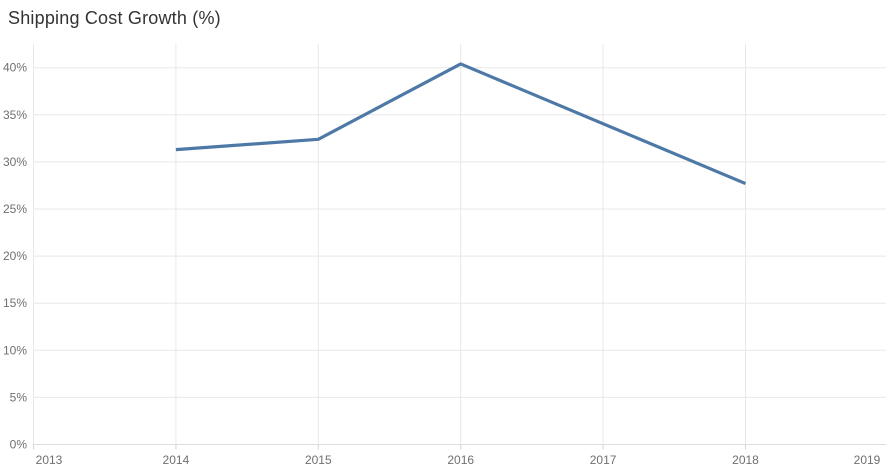  What do you see at coordinates (15, 209) in the screenshot?
I see `y-tick-label: 25%` at bounding box center [15, 209].